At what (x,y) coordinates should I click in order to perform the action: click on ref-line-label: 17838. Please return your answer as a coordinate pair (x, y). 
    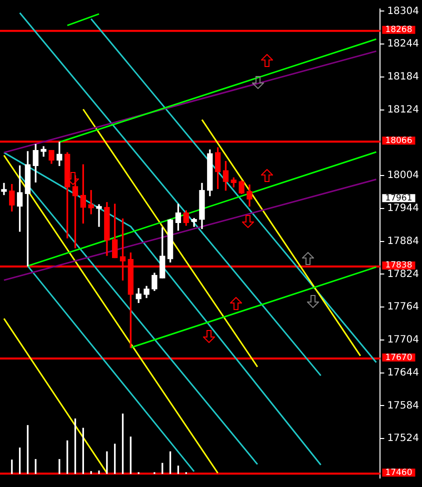
    Looking at the image, I should click on (398, 265).